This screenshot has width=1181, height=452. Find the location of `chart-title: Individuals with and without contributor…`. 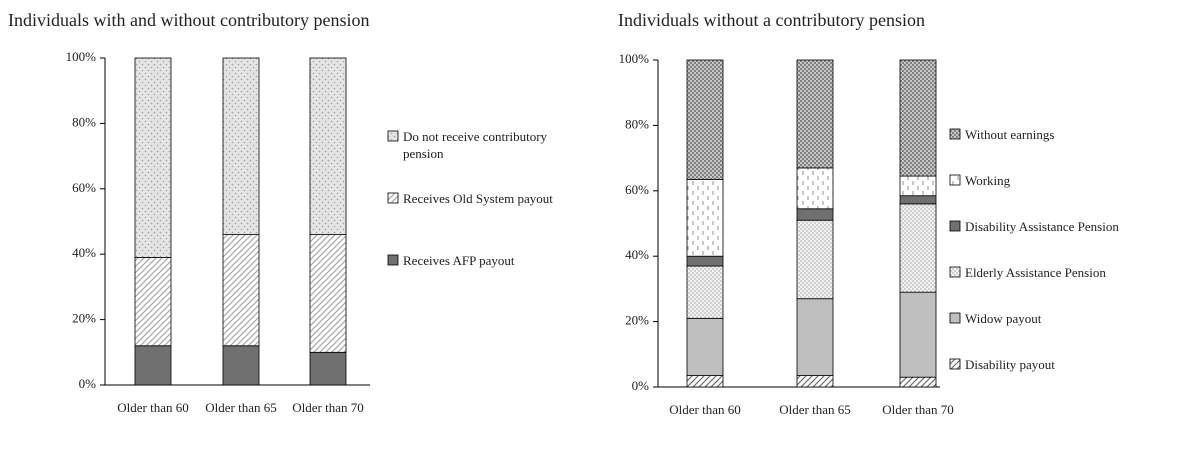

chart-title: Individuals with and without contributor… is located at coordinates (189, 20).